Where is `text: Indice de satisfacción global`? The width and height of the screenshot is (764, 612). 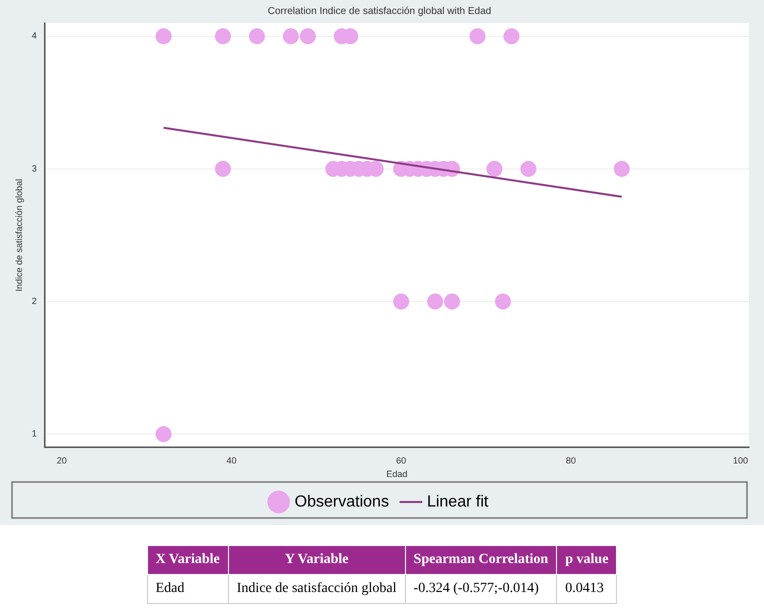
text: Indice de satisfacción global is located at coordinates (317, 589).